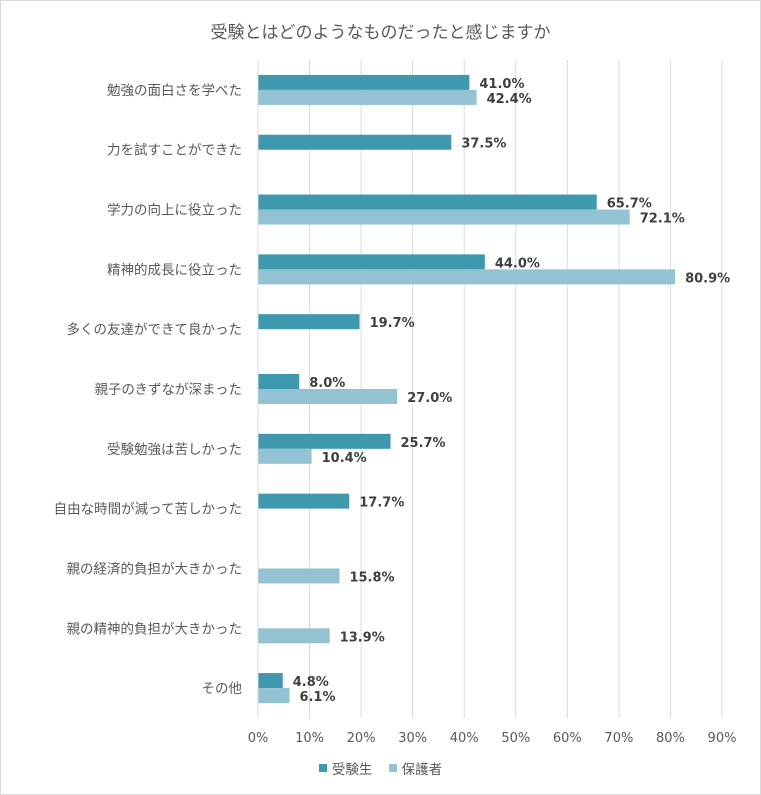  What do you see at coordinates (258, 738) in the screenshot?
I see `x-tick-label: 0%` at bounding box center [258, 738].